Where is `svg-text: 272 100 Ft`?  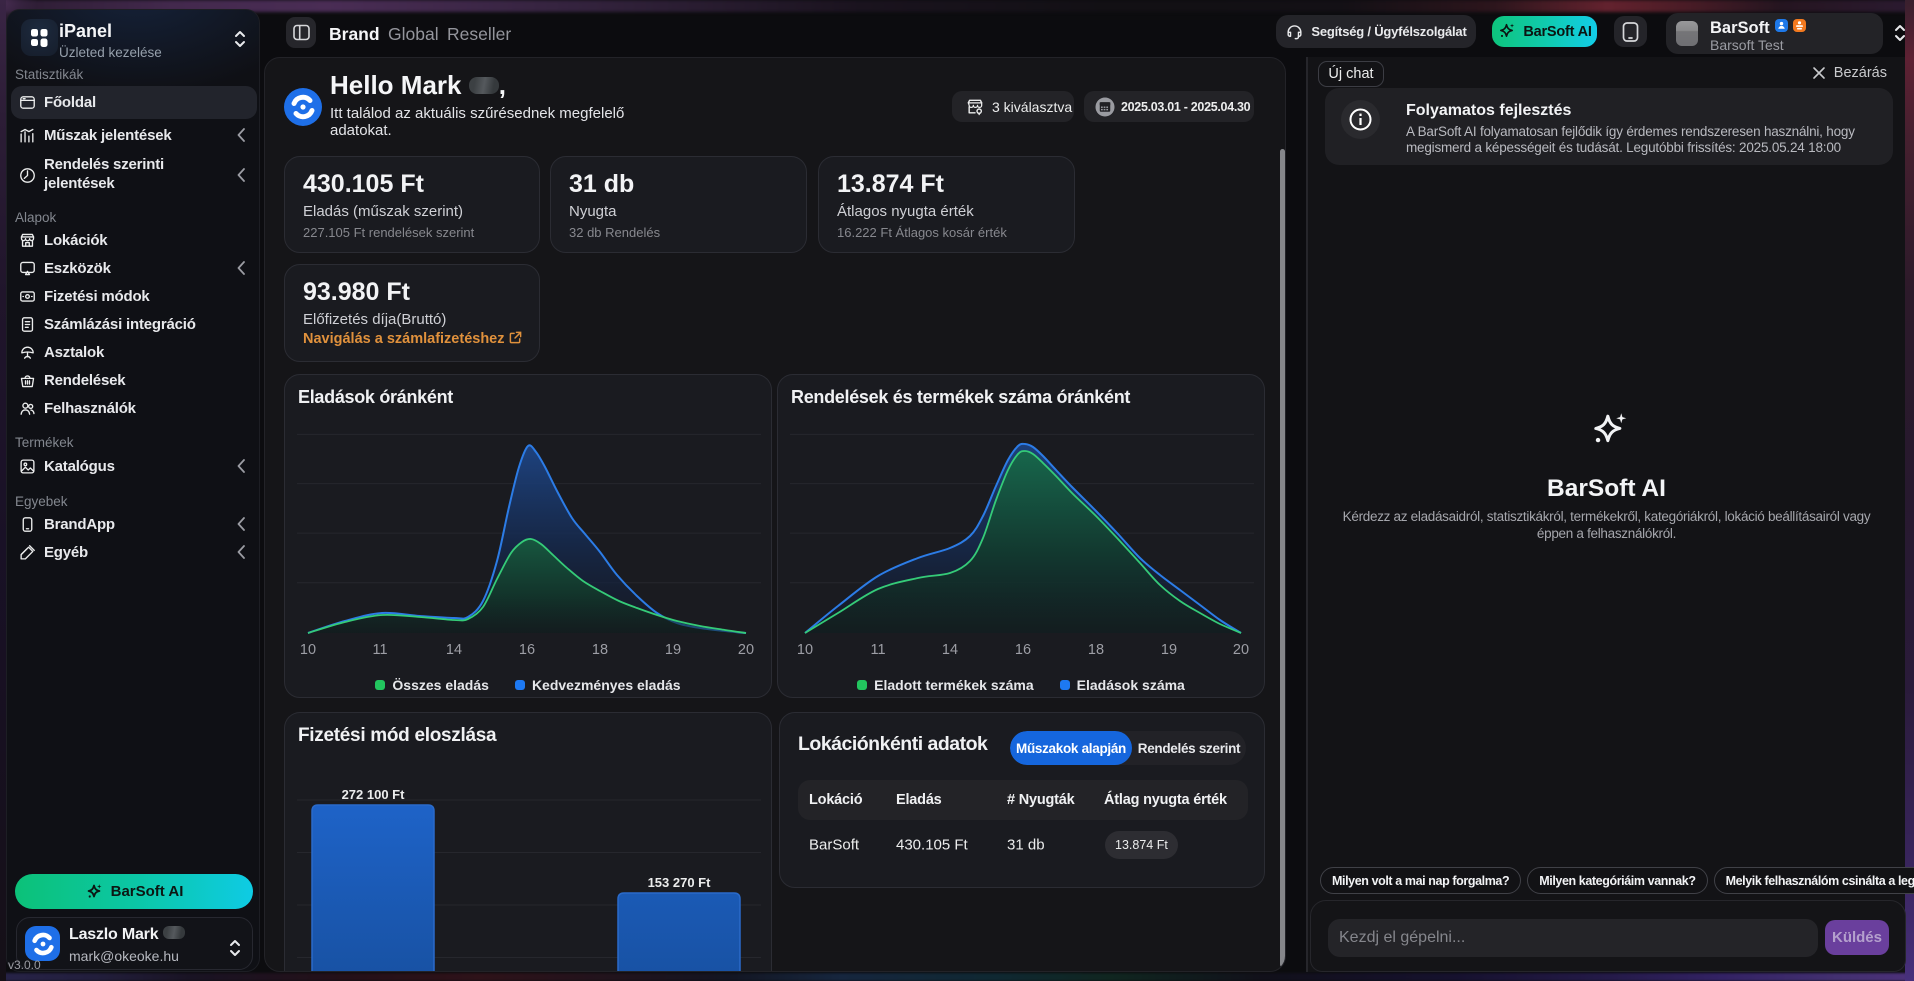 svg-text: 272 100 Ft is located at coordinates (374, 794).